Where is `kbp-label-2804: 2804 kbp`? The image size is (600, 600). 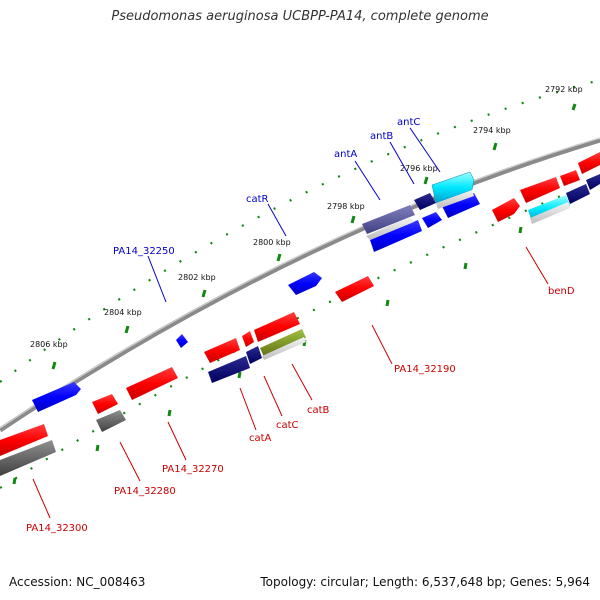
kbp-label-2804: 2804 kbp is located at coordinates (123, 312).